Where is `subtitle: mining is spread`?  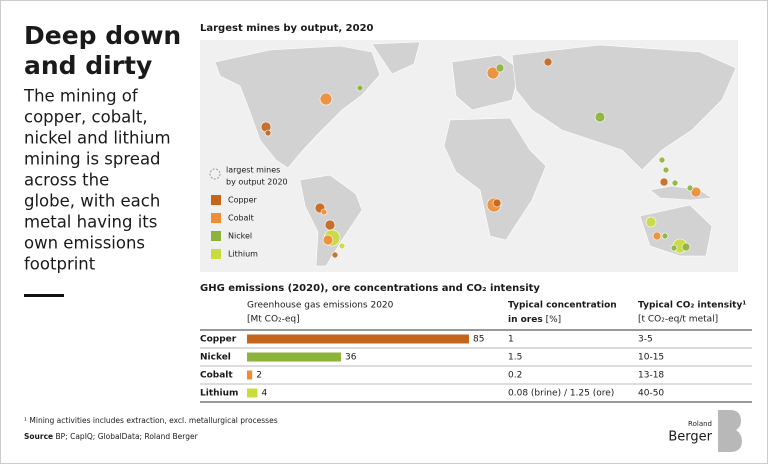
subtitle: mining is spread is located at coordinates (92, 159).